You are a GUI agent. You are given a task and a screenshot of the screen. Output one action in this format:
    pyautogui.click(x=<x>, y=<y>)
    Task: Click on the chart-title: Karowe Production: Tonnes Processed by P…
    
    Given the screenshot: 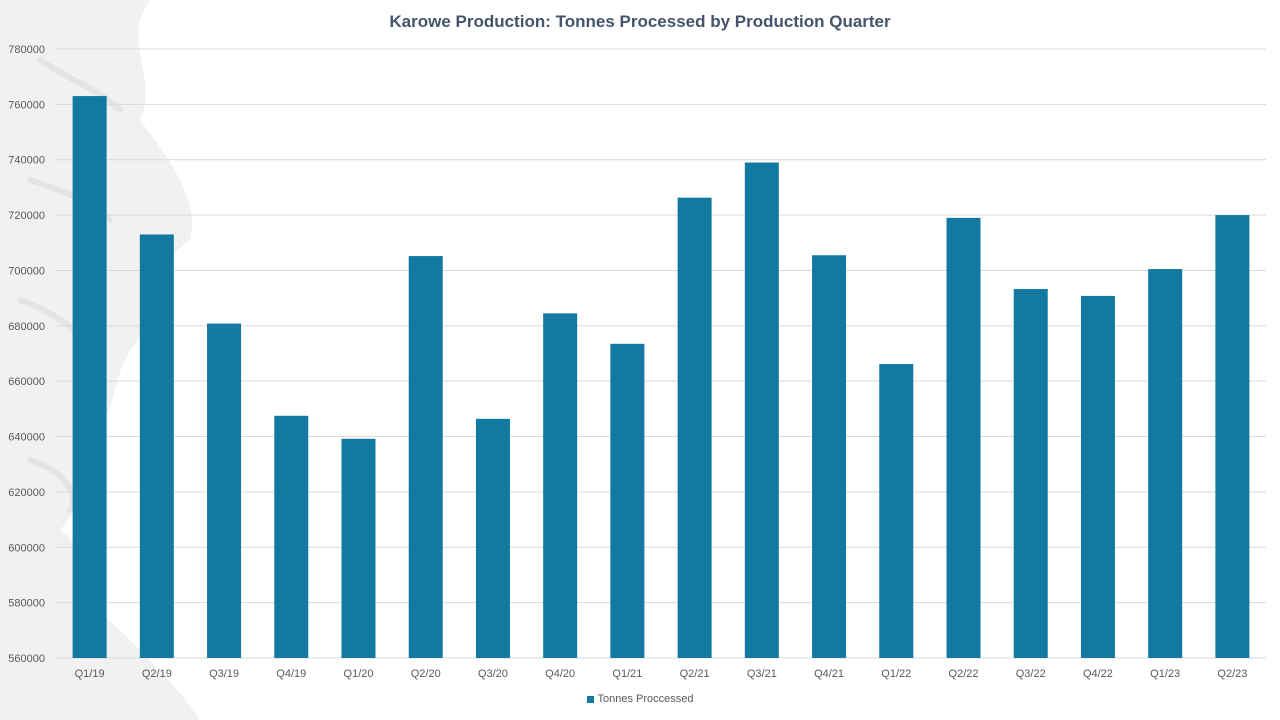 What is the action you would take?
    pyautogui.click(x=640, y=21)
    